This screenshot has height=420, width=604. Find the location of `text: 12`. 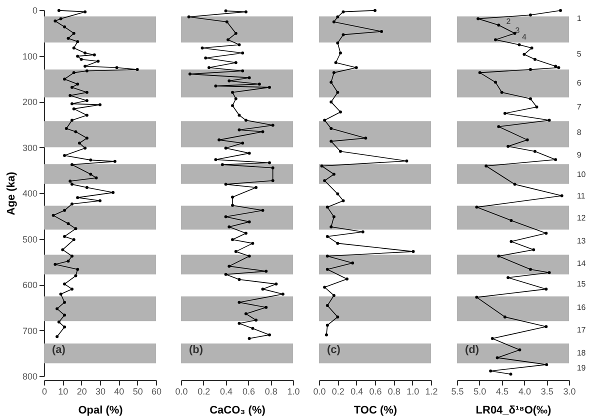

text: 12 is located at coordinates (581, 218).